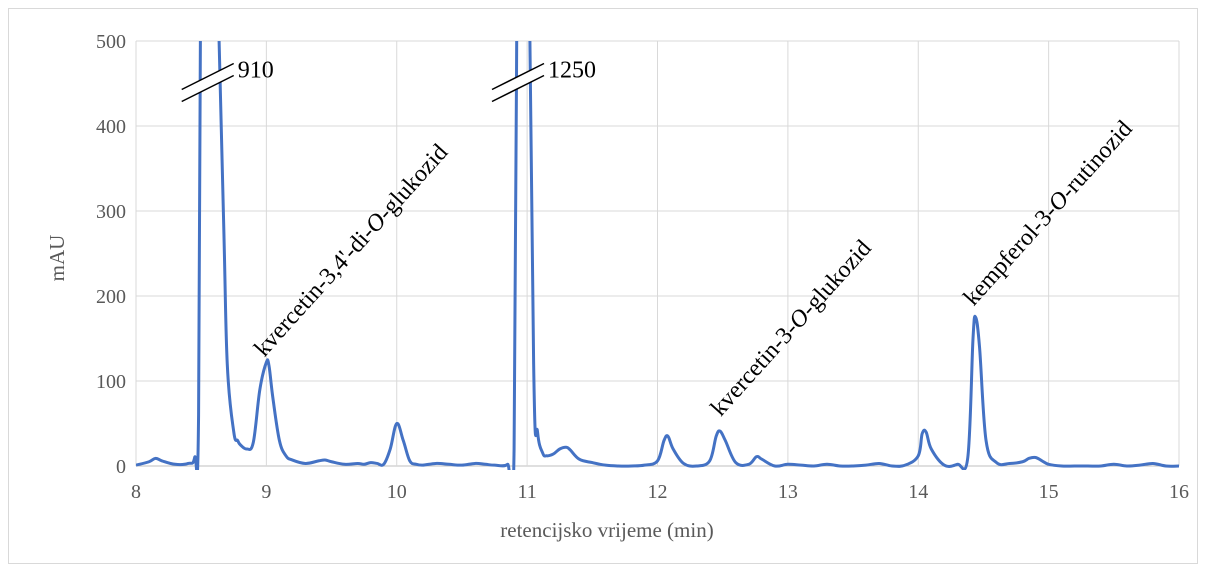 The image size is (1206, 572). Describe the element at coordinates (111, 127) in the screenshot. I see `y-tick-label: 400` at that location.